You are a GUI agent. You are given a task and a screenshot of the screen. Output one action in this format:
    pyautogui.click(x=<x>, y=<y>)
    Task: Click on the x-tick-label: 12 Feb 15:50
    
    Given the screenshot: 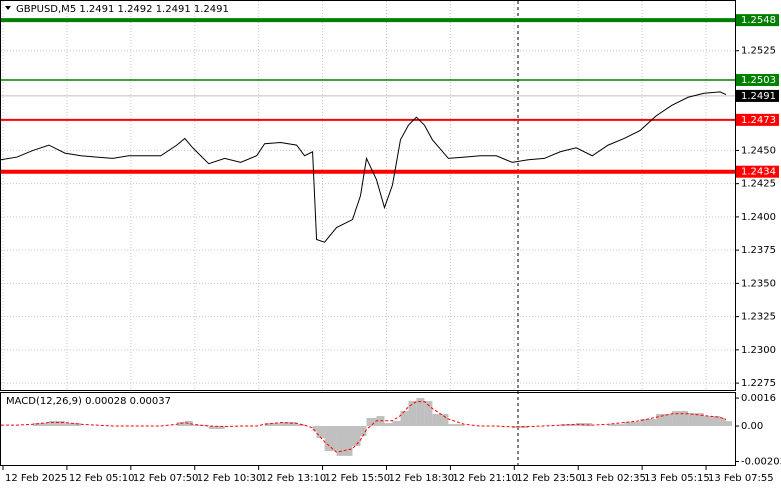 What is the action you would take?
    pyautogui.click(x=358, y=478)
    